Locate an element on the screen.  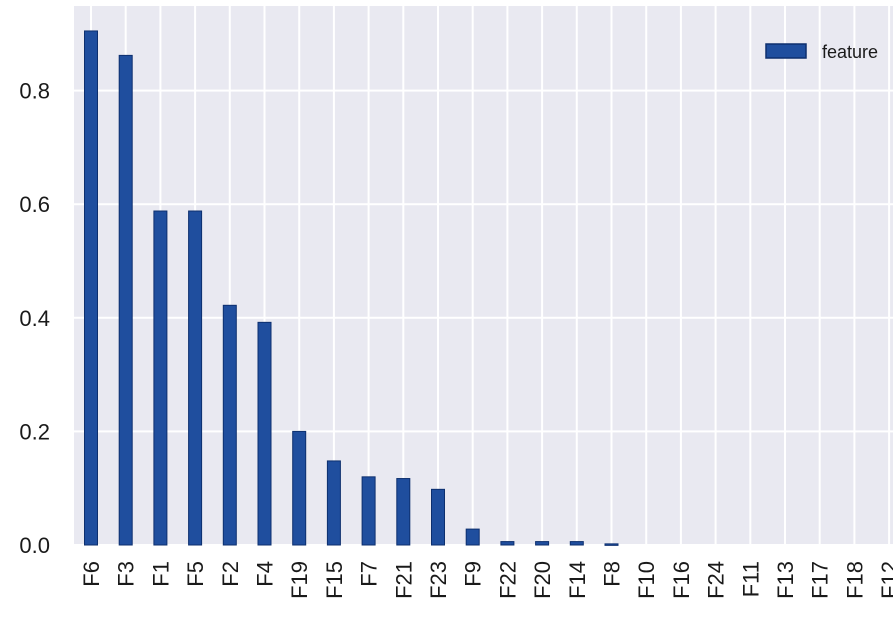
x-tick-label: F22 is located at coordinates (507, 580).